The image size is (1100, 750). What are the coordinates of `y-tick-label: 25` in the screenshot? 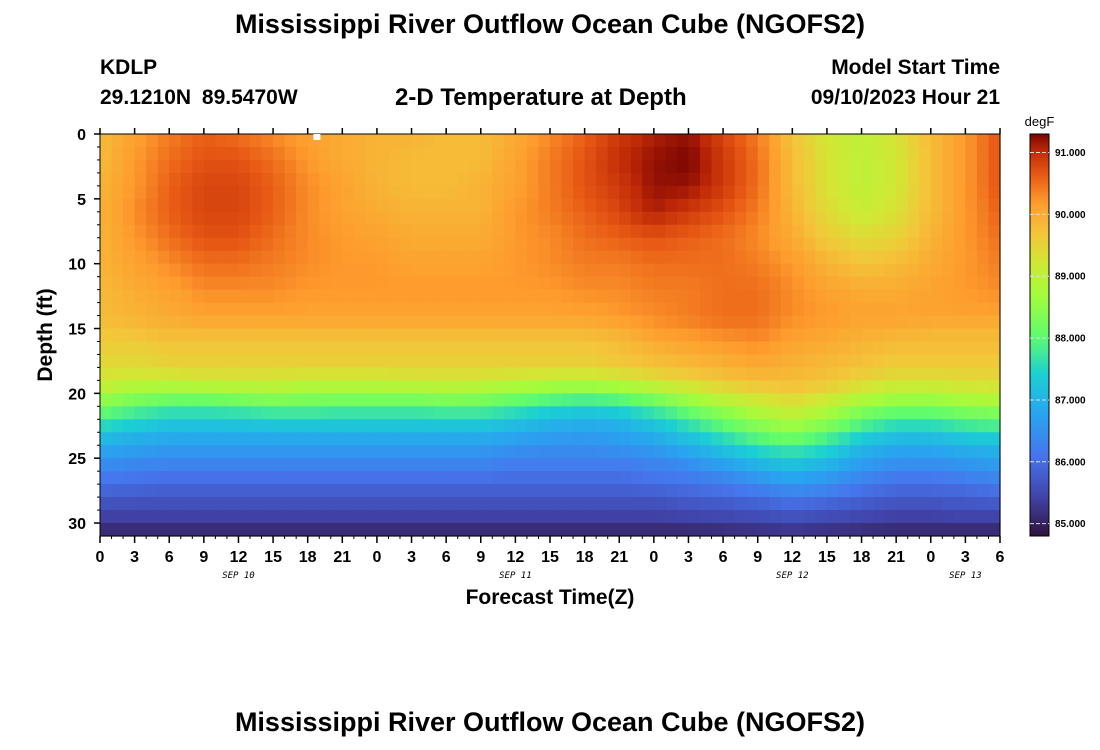 It's located at (77, 459).